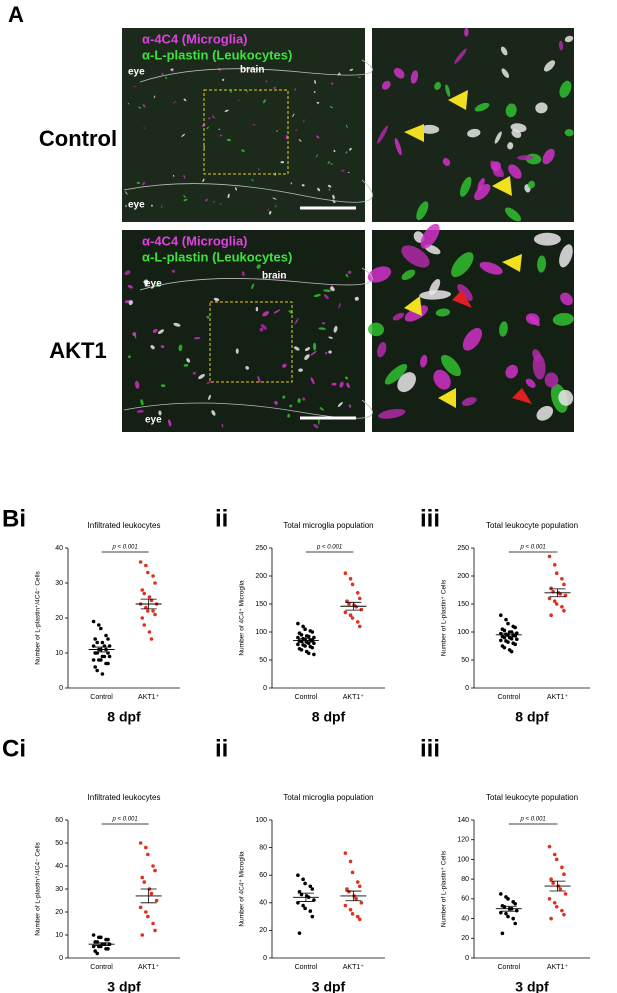  Describe the element at coordinates (16, 14) in the screenshot. I see `panel-label: A` at that location.